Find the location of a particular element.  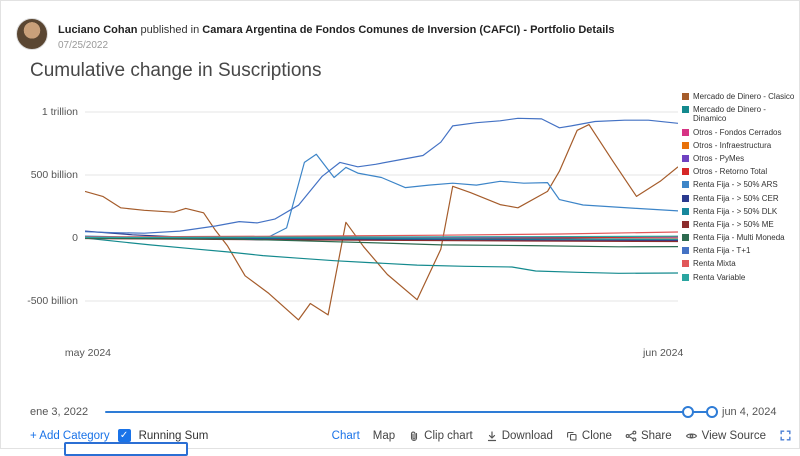

share-icon is located at coordinates (631, 436).